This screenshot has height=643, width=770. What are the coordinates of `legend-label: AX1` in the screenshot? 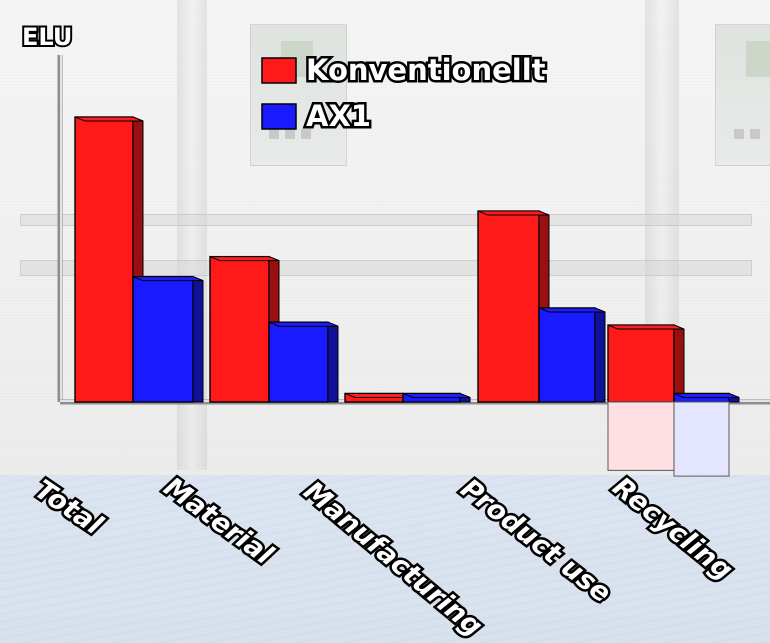 It's located at (338, 116).